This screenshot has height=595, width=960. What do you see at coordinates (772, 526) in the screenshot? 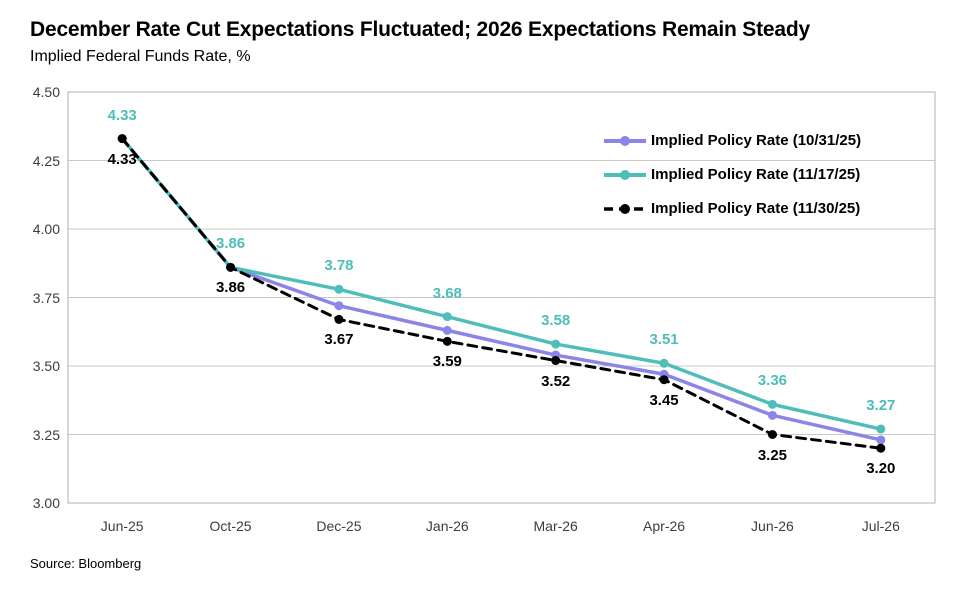
I see `x-tick-label: Jun-26` at bounding box center [772, 526].